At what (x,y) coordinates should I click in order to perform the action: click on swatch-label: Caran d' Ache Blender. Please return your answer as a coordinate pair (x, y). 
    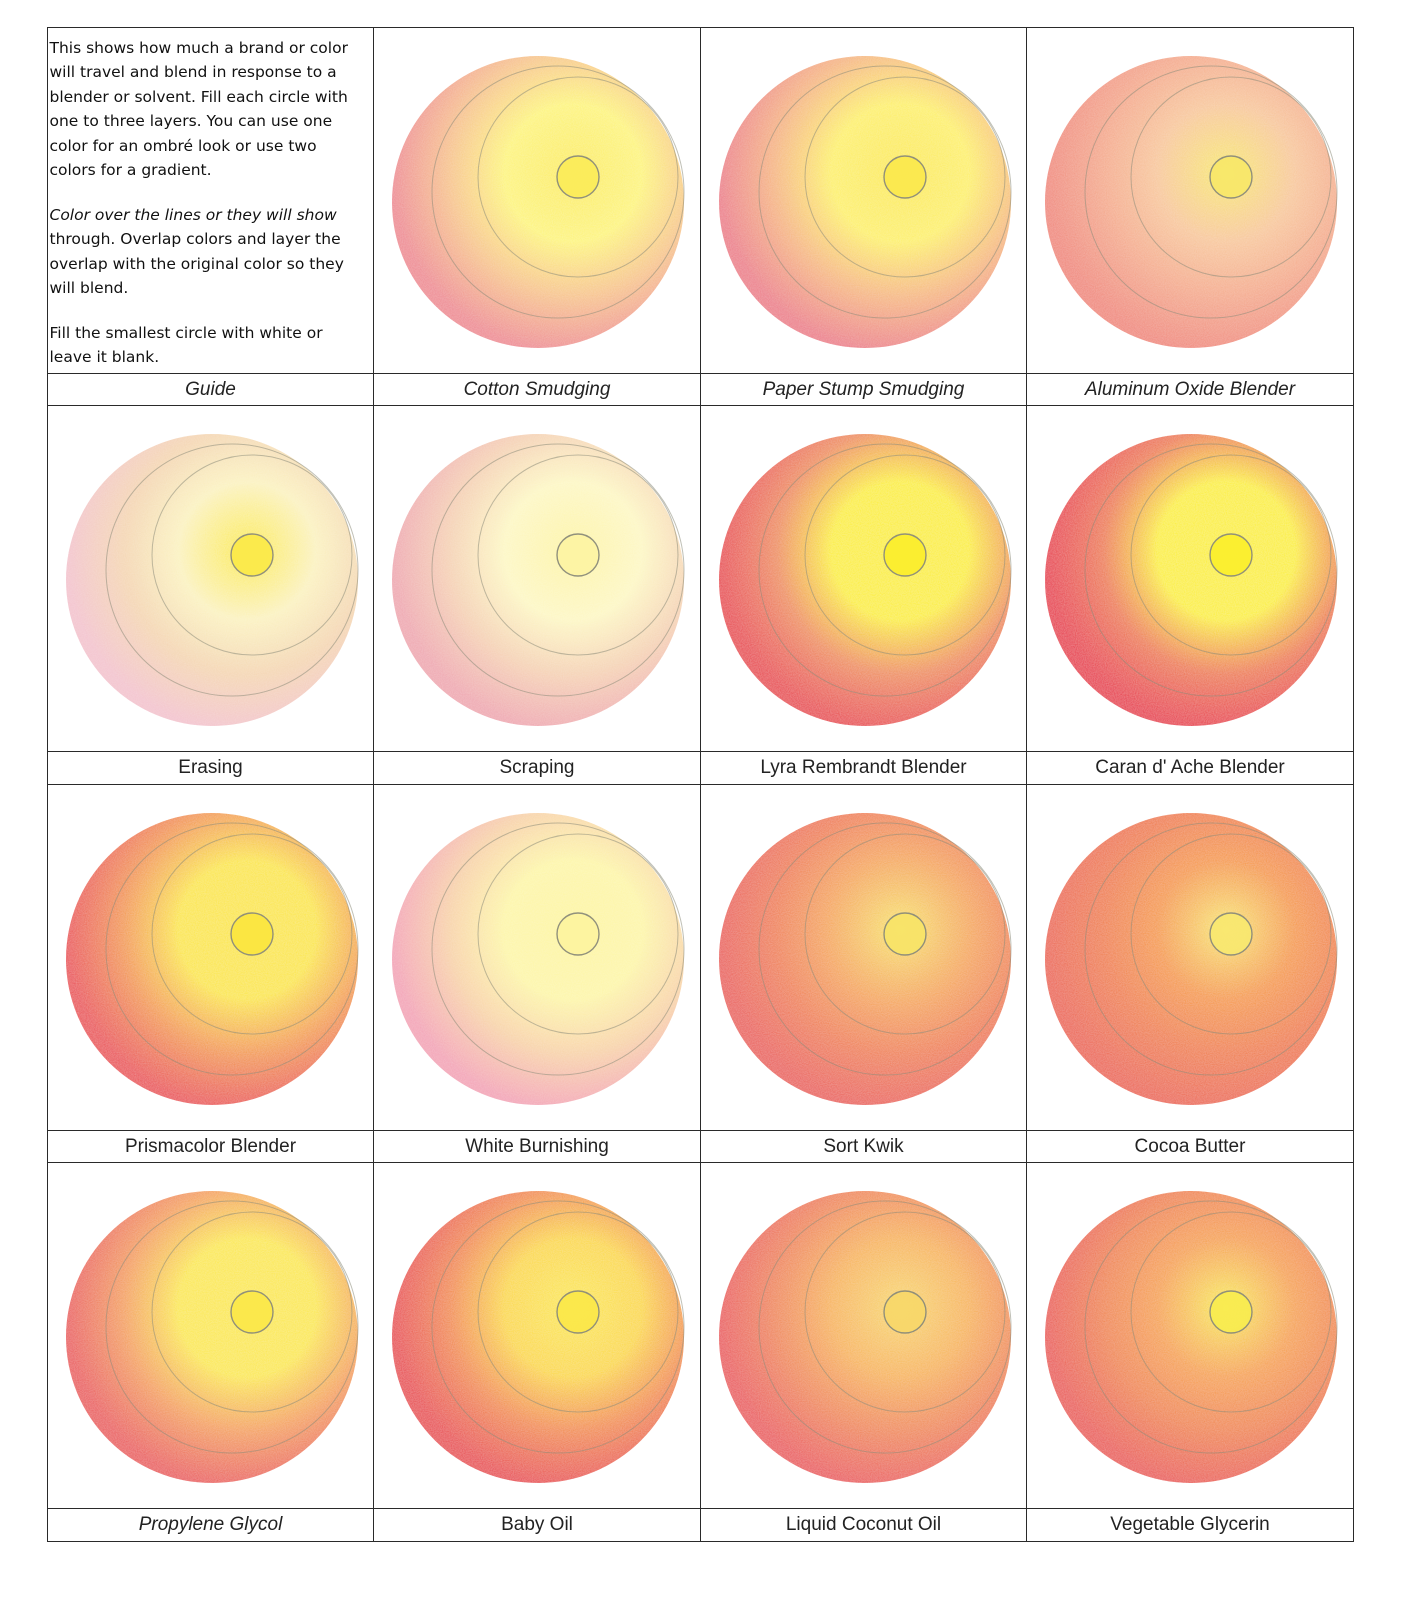
    Looking at the image, I should click on (1190, 767).